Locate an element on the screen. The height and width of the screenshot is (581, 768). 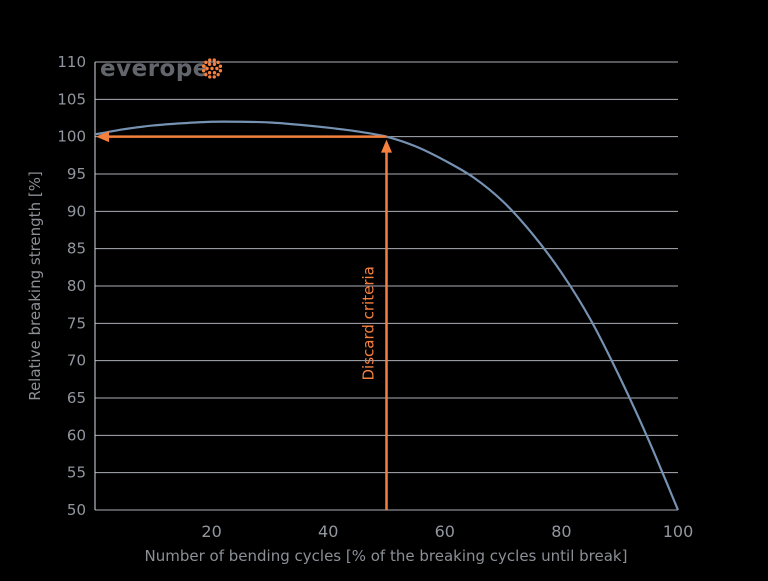
rope-cross-section-icon is located at coordinates (212, 68).